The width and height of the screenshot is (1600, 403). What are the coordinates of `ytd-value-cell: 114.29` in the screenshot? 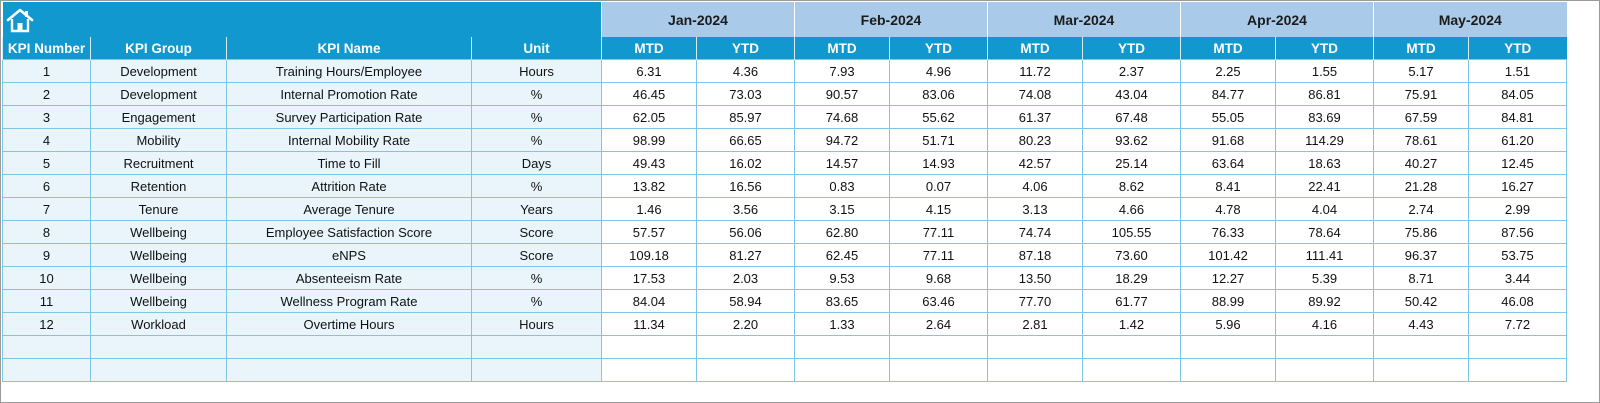 It's located at (1324, 140).